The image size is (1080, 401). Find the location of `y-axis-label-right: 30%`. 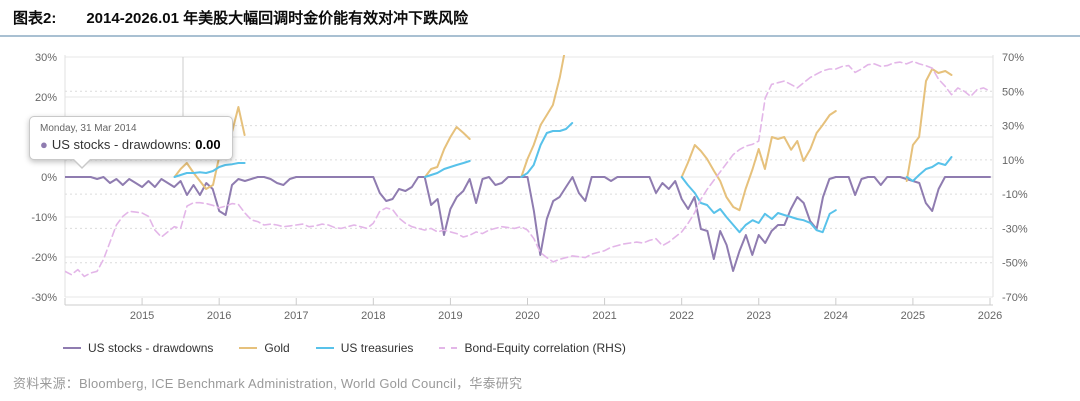

y-axis-label-right: 30% is located at coordinates (1013, 127).